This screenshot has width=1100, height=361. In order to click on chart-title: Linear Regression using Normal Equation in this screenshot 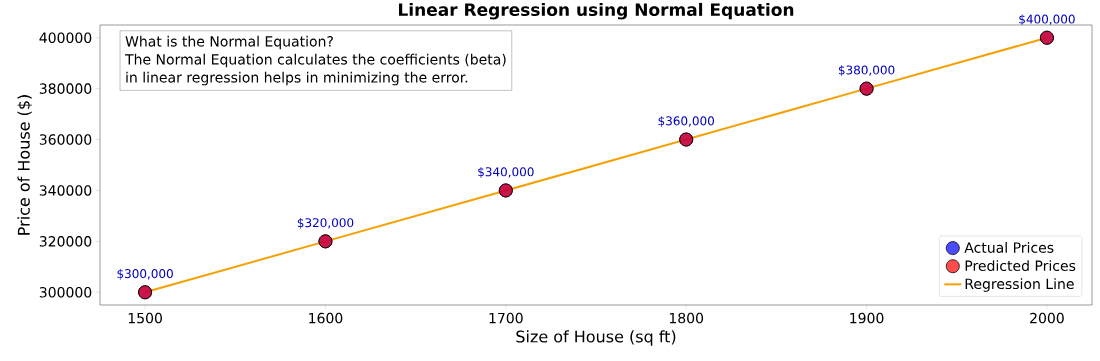, I will do `click(596, 11)`.